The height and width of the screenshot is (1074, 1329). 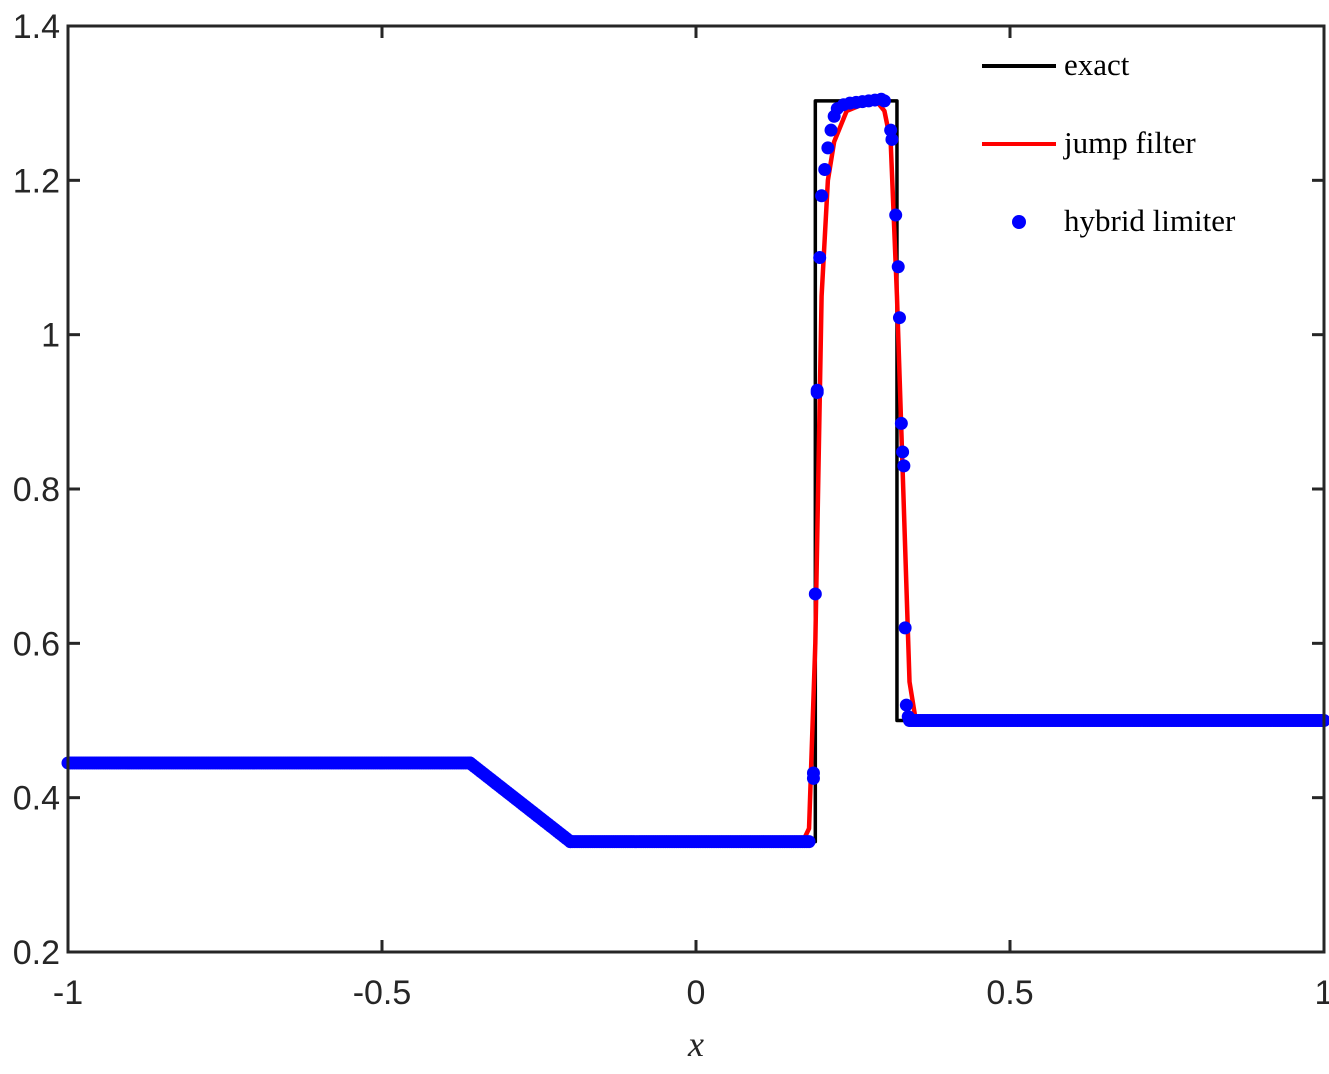 I want to click on legend: exact jump filter hybrid limiter, so click(x=1109, y=142).